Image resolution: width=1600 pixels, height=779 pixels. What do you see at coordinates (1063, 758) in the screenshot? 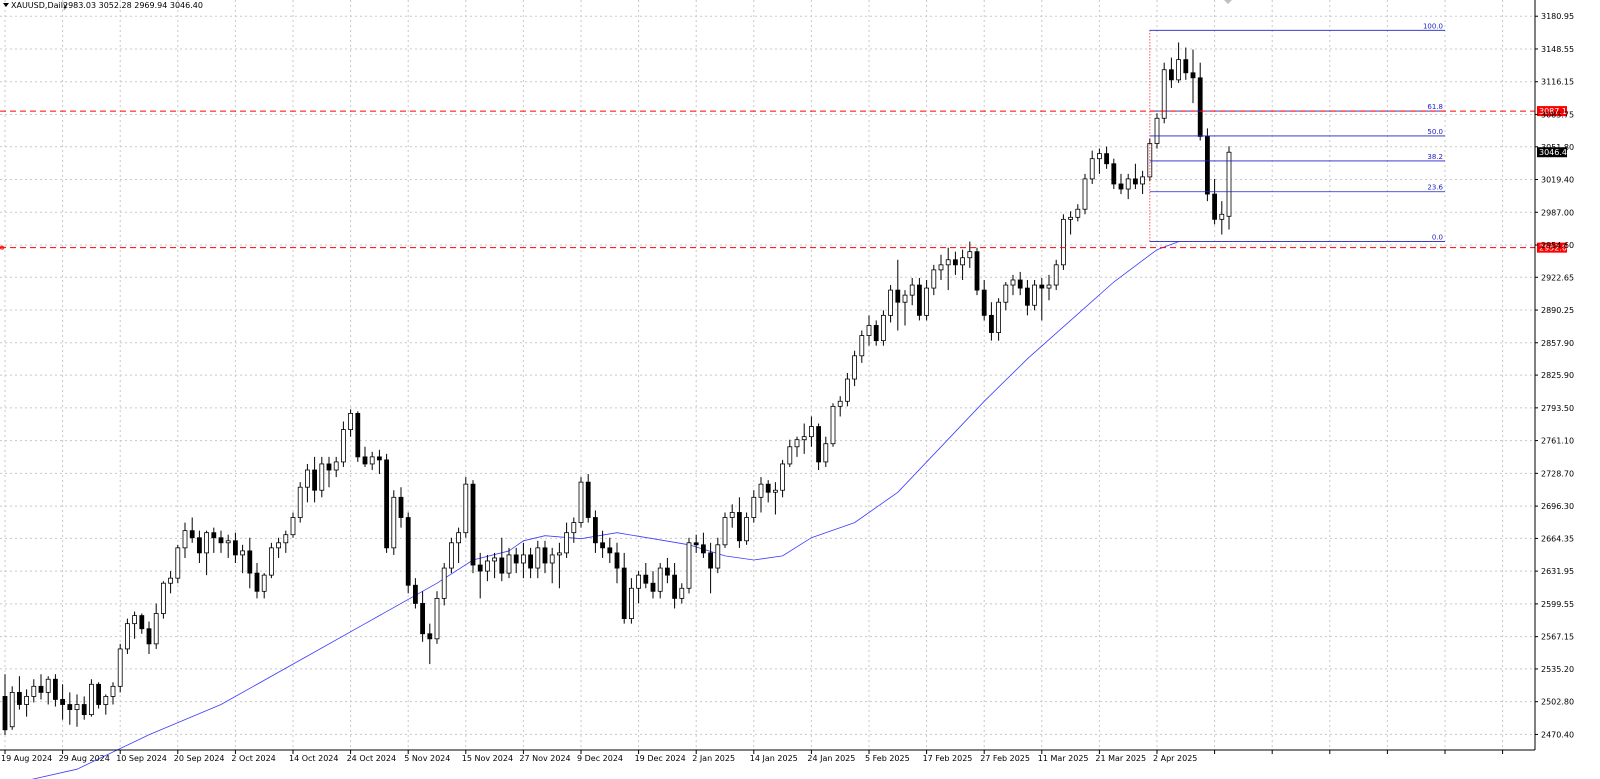
I see `x-tick-label: 11 Mar 2025` at bounding box center [1063, 758].